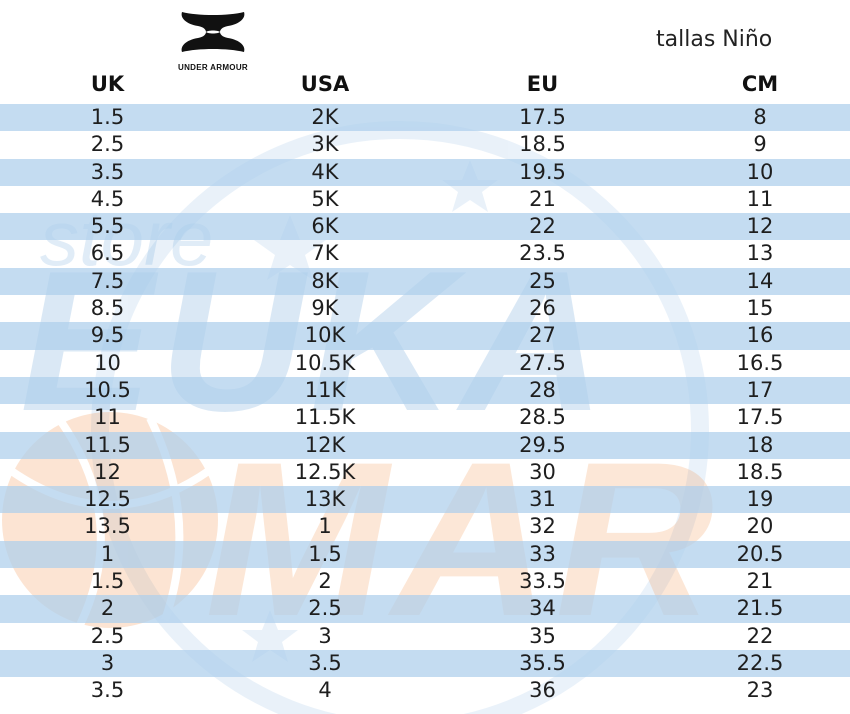  I want to click on table-cell-cm: 17.5, so click(760, 417).